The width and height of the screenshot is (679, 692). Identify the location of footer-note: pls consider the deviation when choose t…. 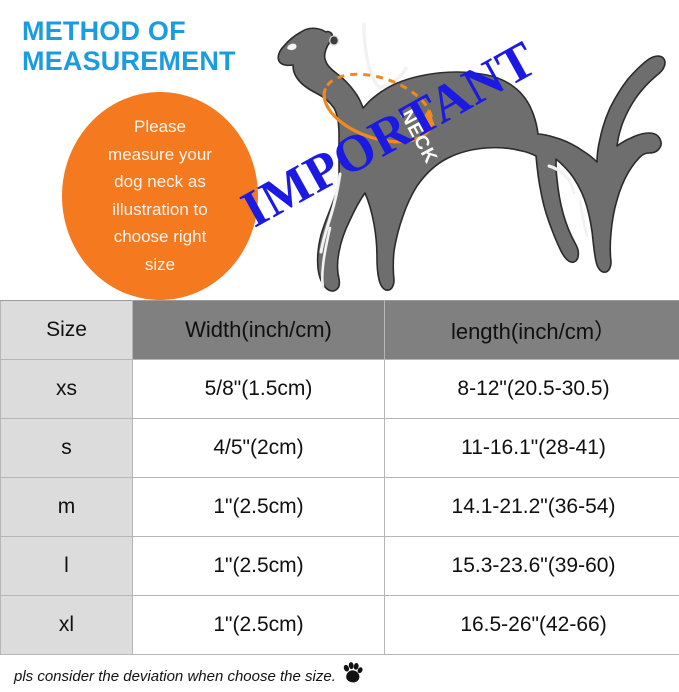
(175, 676).